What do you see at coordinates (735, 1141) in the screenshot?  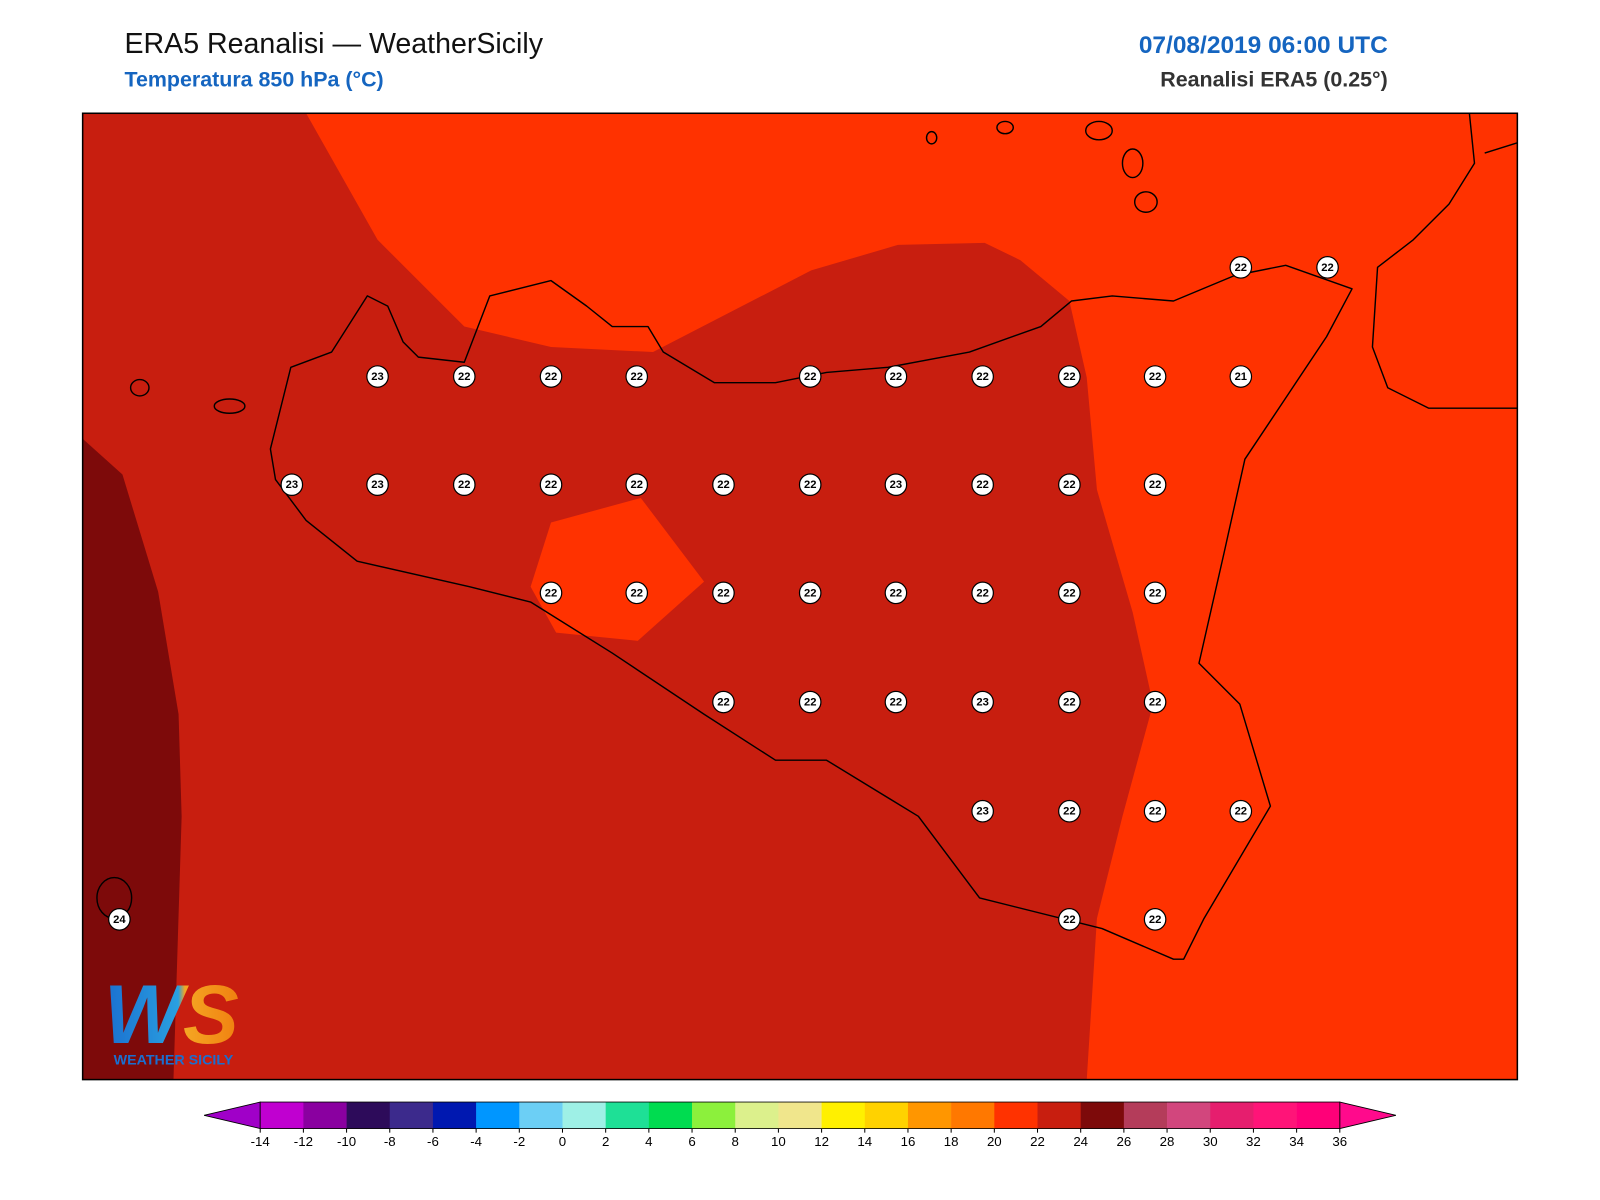 I see `colorbar-tick-label: 8` at bounding box center [735, 1141].